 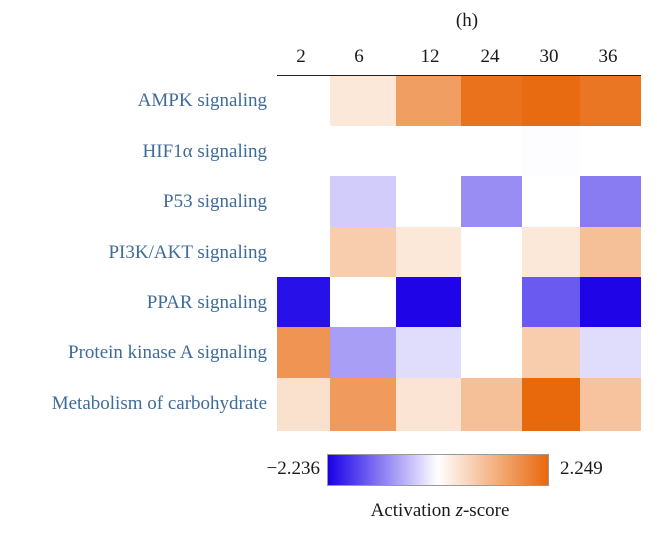 What do you see at coordinates (430, 56) in the screenshot?
I see `column-label: 12` at bounding box center [430, 56].